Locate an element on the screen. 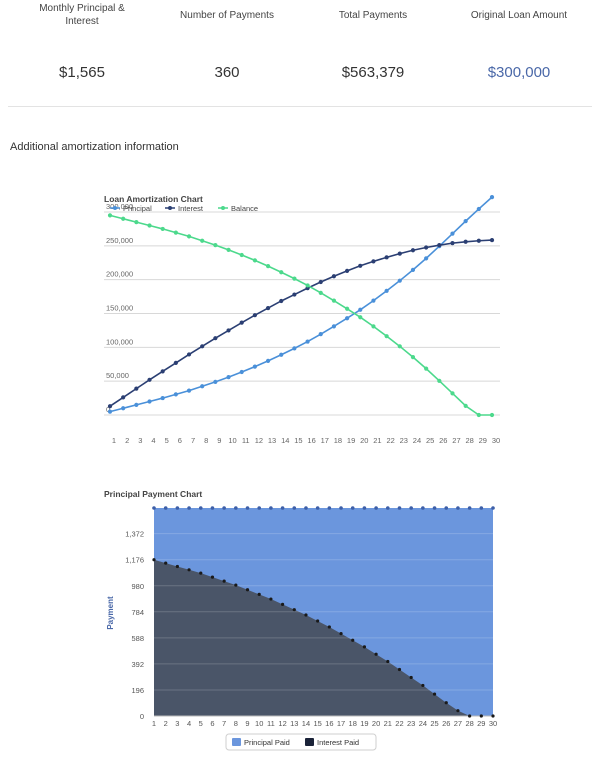 Image resolution: width=600 pixels, height=770 pixels. x-tick-label: 9 is located at coordinates (247, 723).